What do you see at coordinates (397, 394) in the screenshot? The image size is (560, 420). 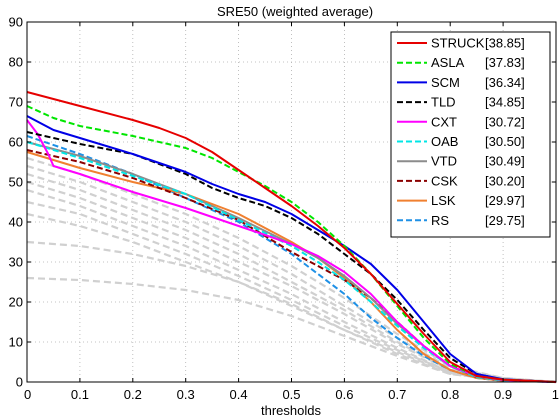 I see `x-tick-label: 0.7` at bounding box center [397, 394].